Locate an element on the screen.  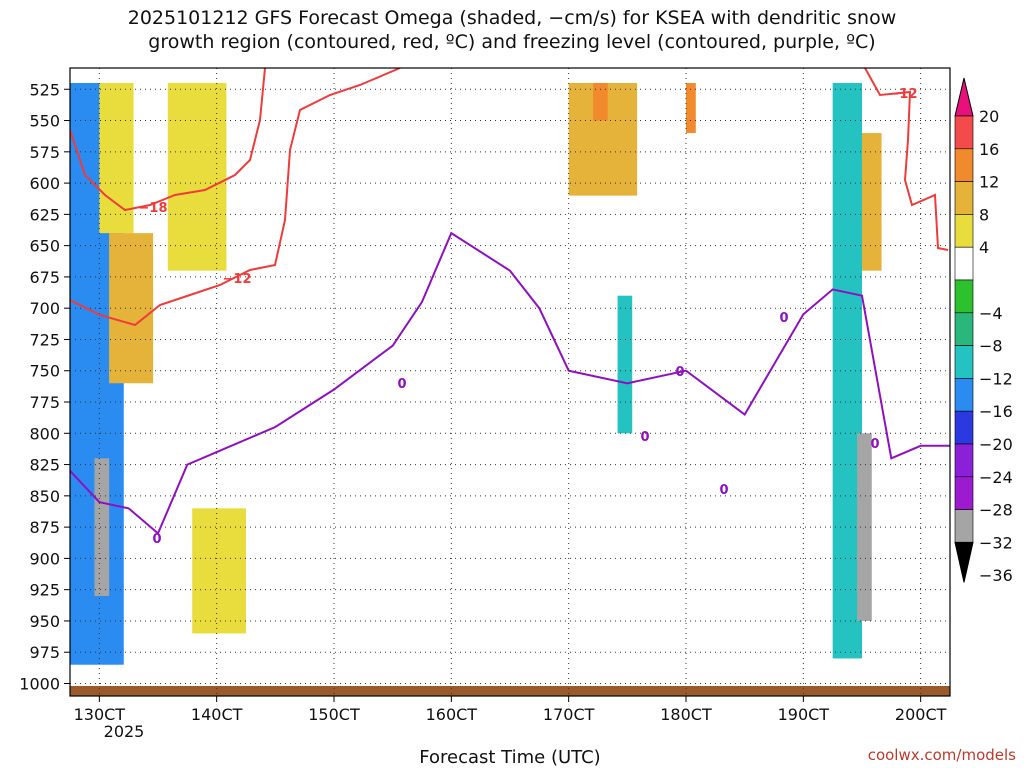
colorbar-tick-label-13: −36 is located at coordinates (996, 575).